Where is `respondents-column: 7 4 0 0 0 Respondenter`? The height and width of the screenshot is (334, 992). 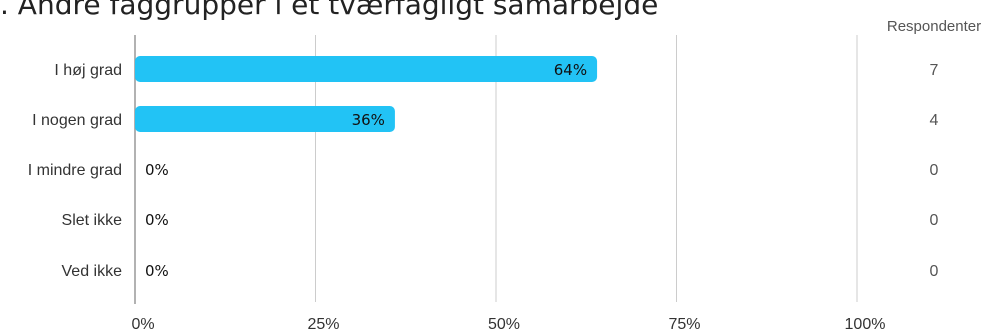
respondents-column: 7 4 0 0 0 Respondenter is located at coordinates (934, 149).